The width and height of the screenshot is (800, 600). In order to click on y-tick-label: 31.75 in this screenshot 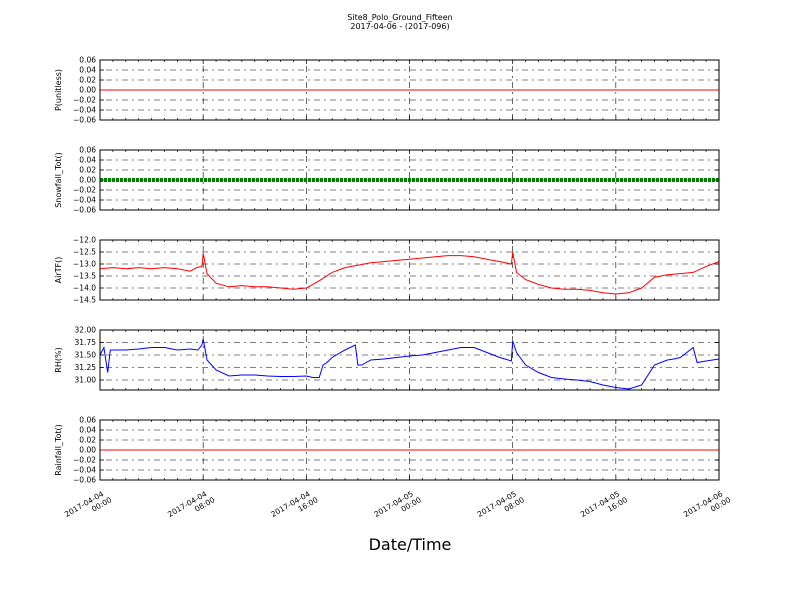, I will do `click(86, 342)`.